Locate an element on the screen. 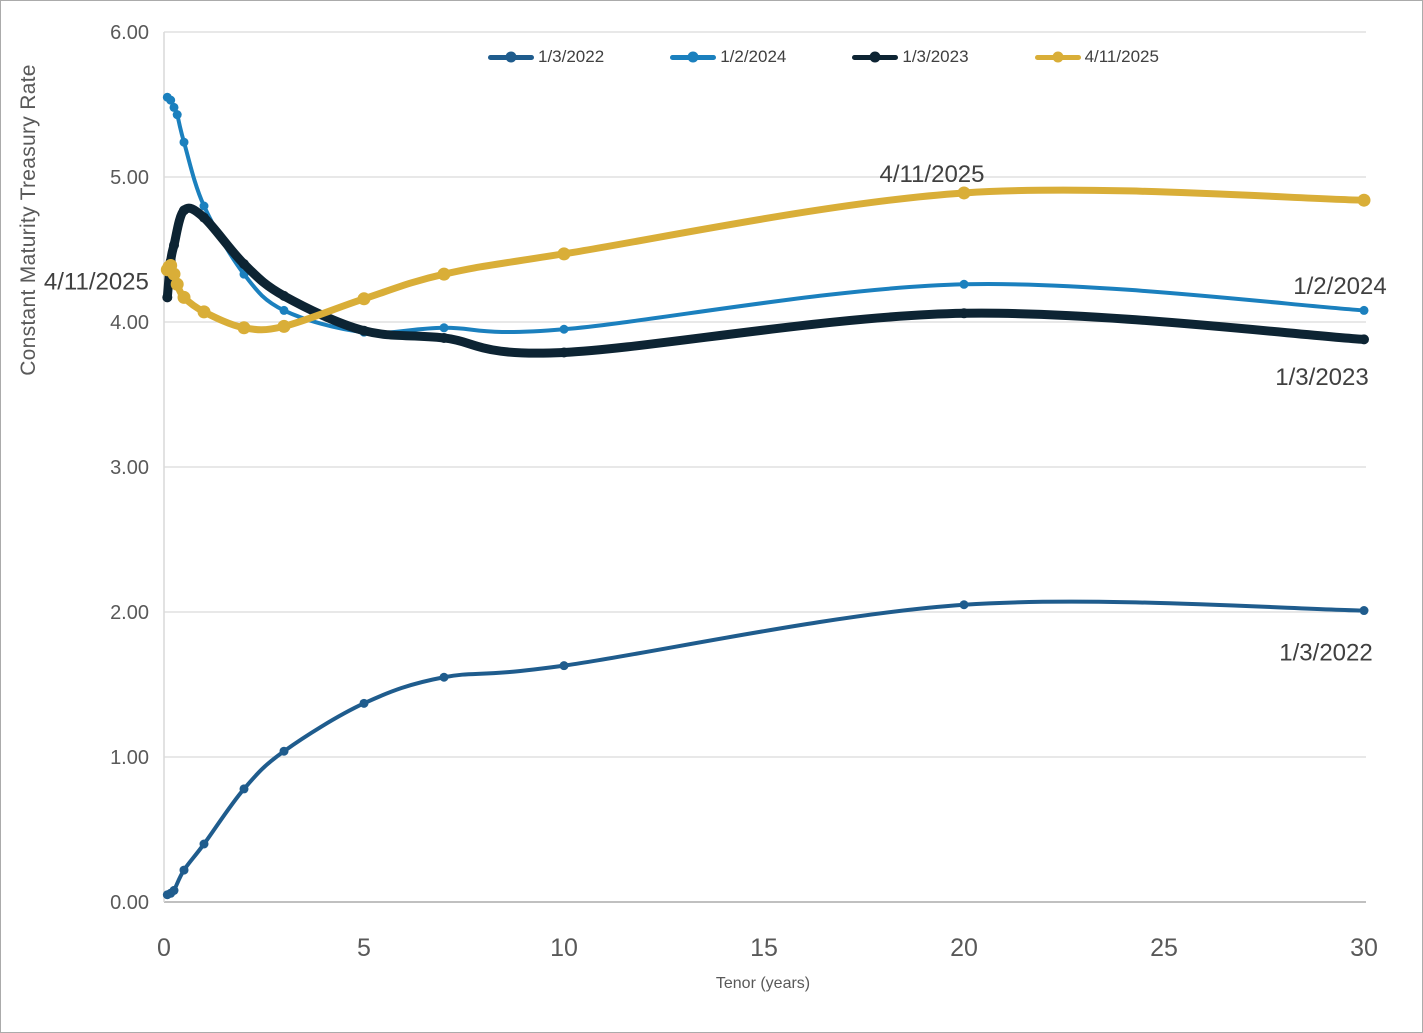 This screenshot has width=1423, height=1033. legend: 1/3/2022 1/2/2024 1/3/2023 4/11/2025 is located at coordinates (823, 57).